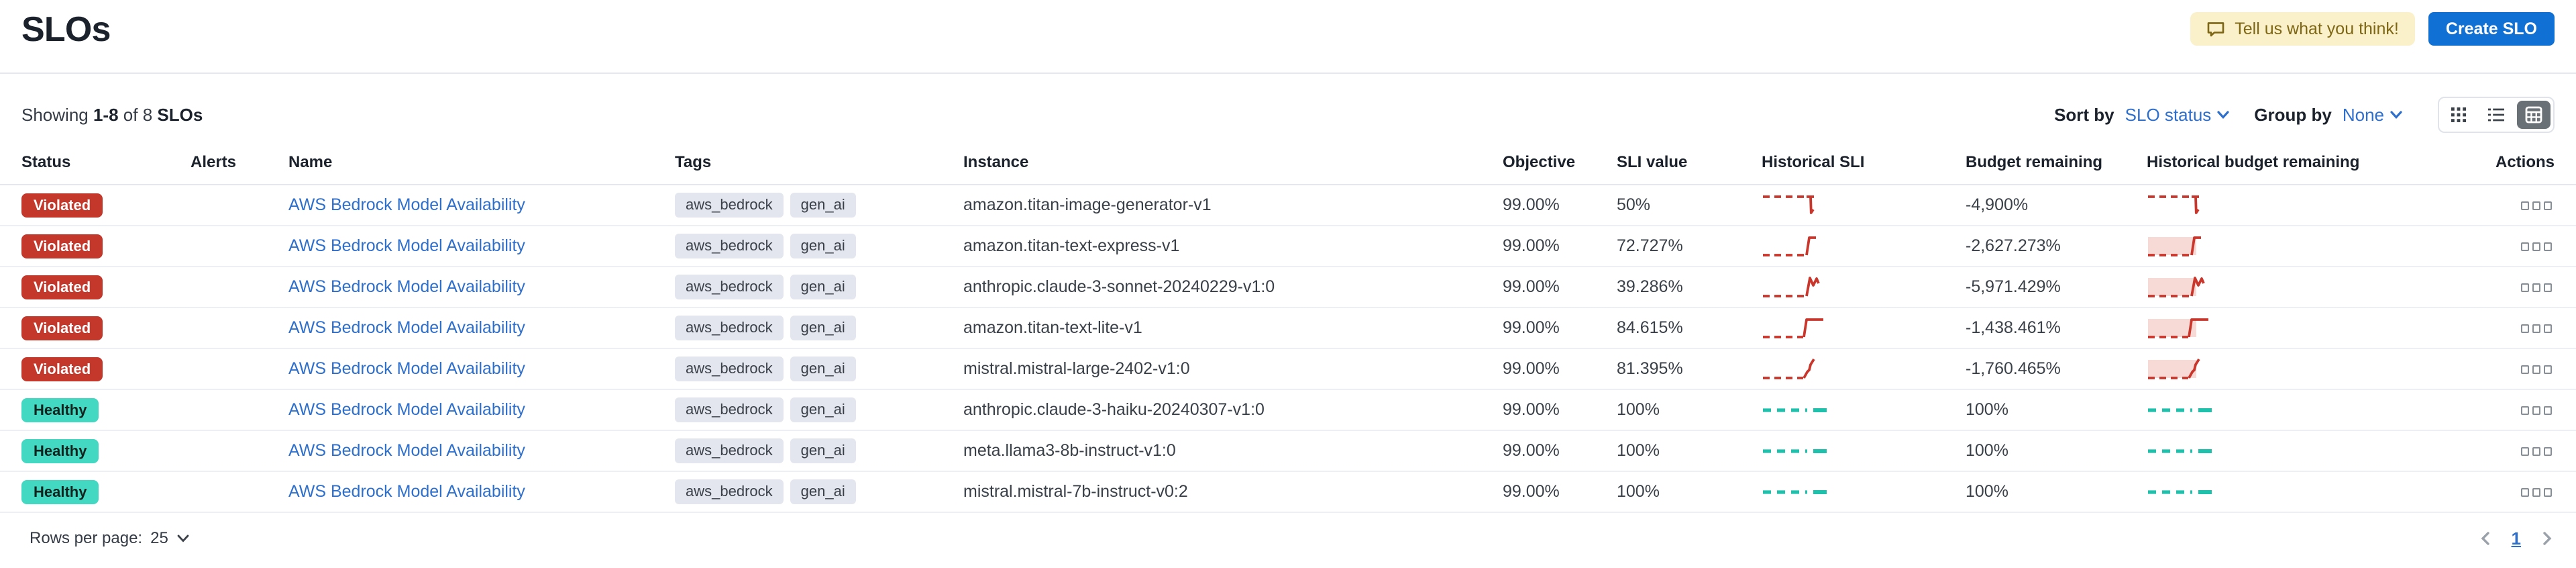  Describe the element at coordinates (2056, 165) in the screenshot. I see `column-header-budget-remaining: Budget remaining` at that location.